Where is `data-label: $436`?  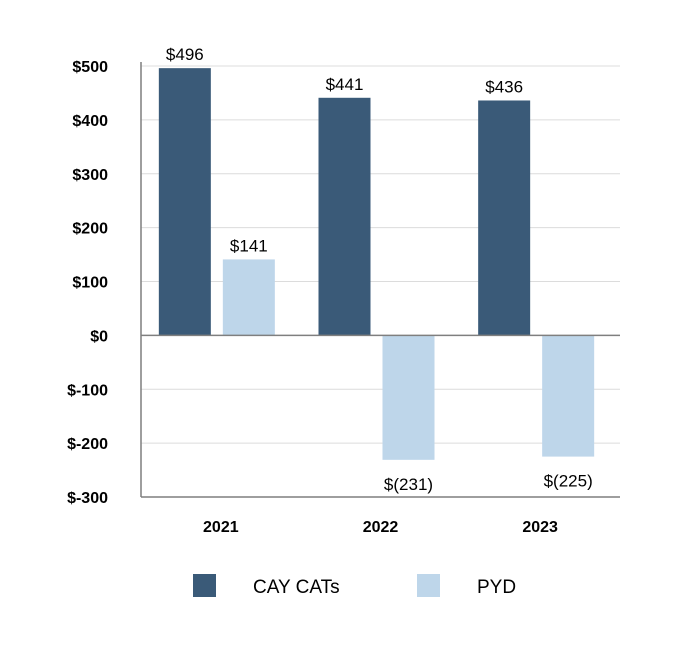
data-label: $436 is located at coordinates (504, 86).